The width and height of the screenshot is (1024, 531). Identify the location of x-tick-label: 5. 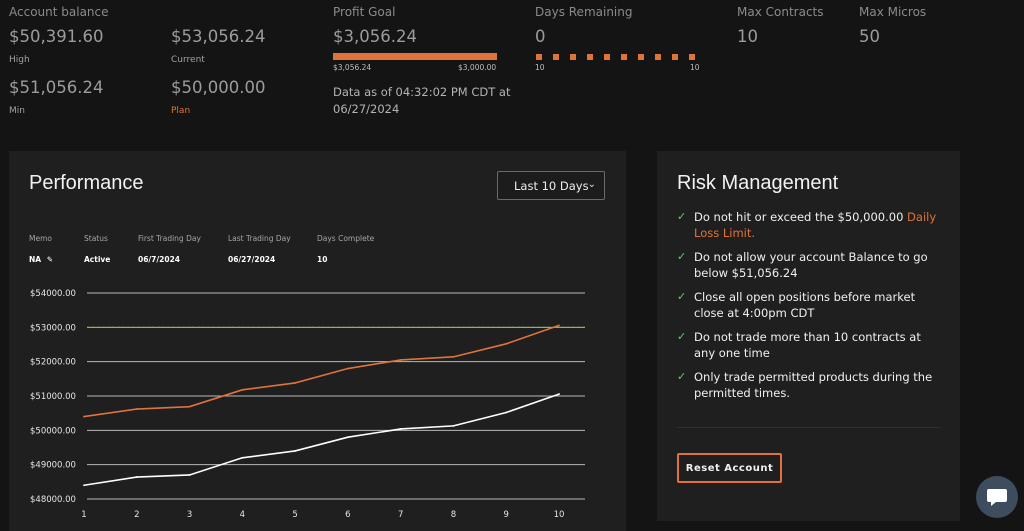
(294, 515).